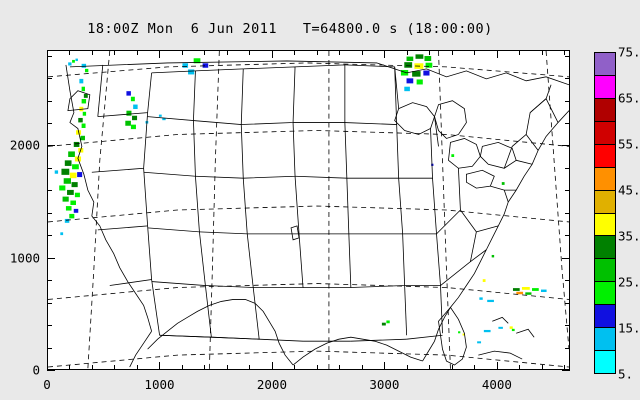 This screenshot has width=640, height=400. Describe the element at coordinates (47, 384) in the screenshot. I see `axis-tick-label: 0` at that location.